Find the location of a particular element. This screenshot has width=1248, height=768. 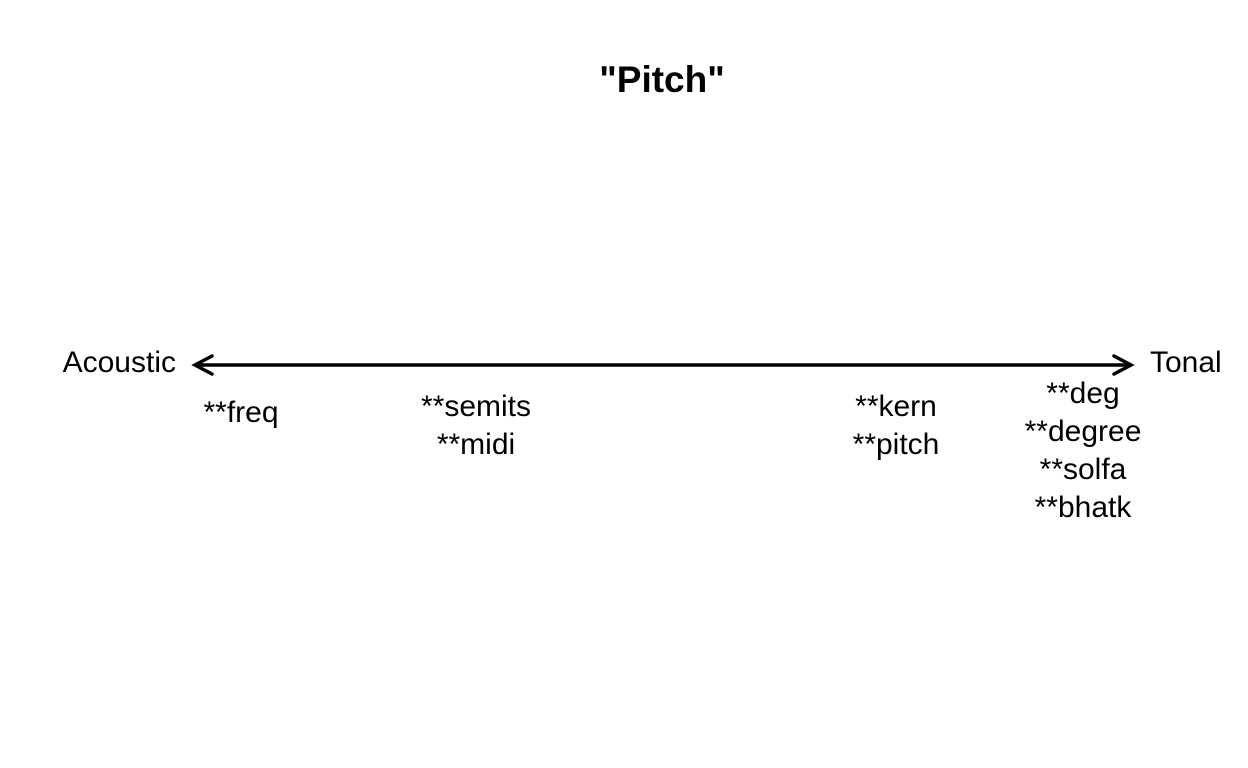

representation-group-tonal: **deg **degree **solfa **bhatk is located at coordinates (1083, 450).